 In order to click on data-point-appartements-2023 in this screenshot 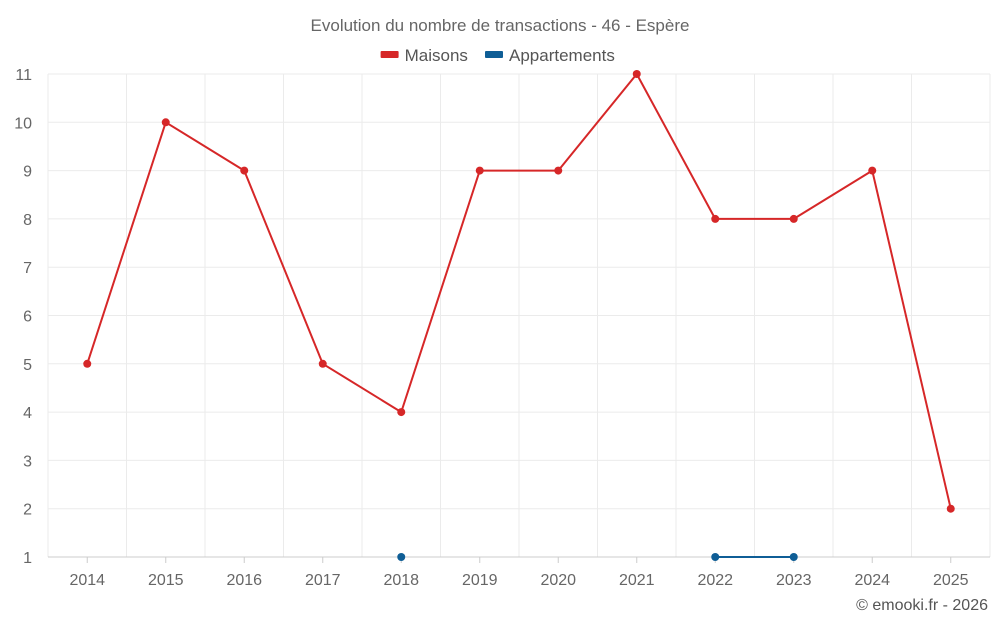, I will do `click(793, 557)`.